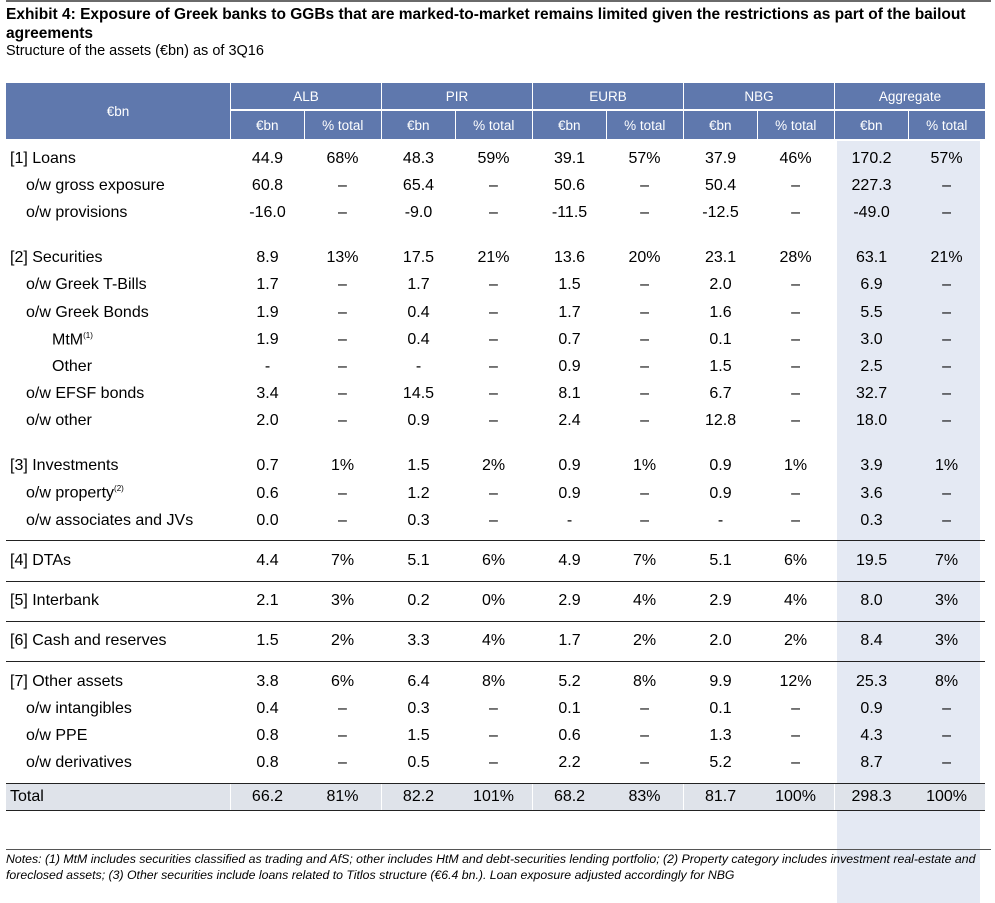 The height and width of the screenshot is (903, 995). What do you see at coordinates (495, 285) in the screenshot?
I see `table-row: o/w Greek T-Bills 1.7 – 1.7 – 1.5 – 2.0 – 6.9 –` at bounding box center [495, 285].